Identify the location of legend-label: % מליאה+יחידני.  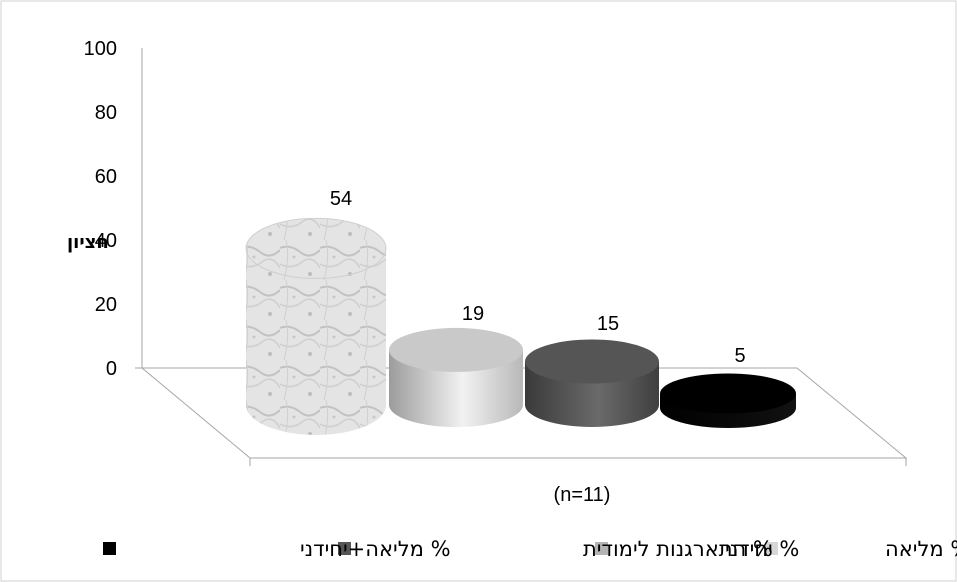
(375, 549).